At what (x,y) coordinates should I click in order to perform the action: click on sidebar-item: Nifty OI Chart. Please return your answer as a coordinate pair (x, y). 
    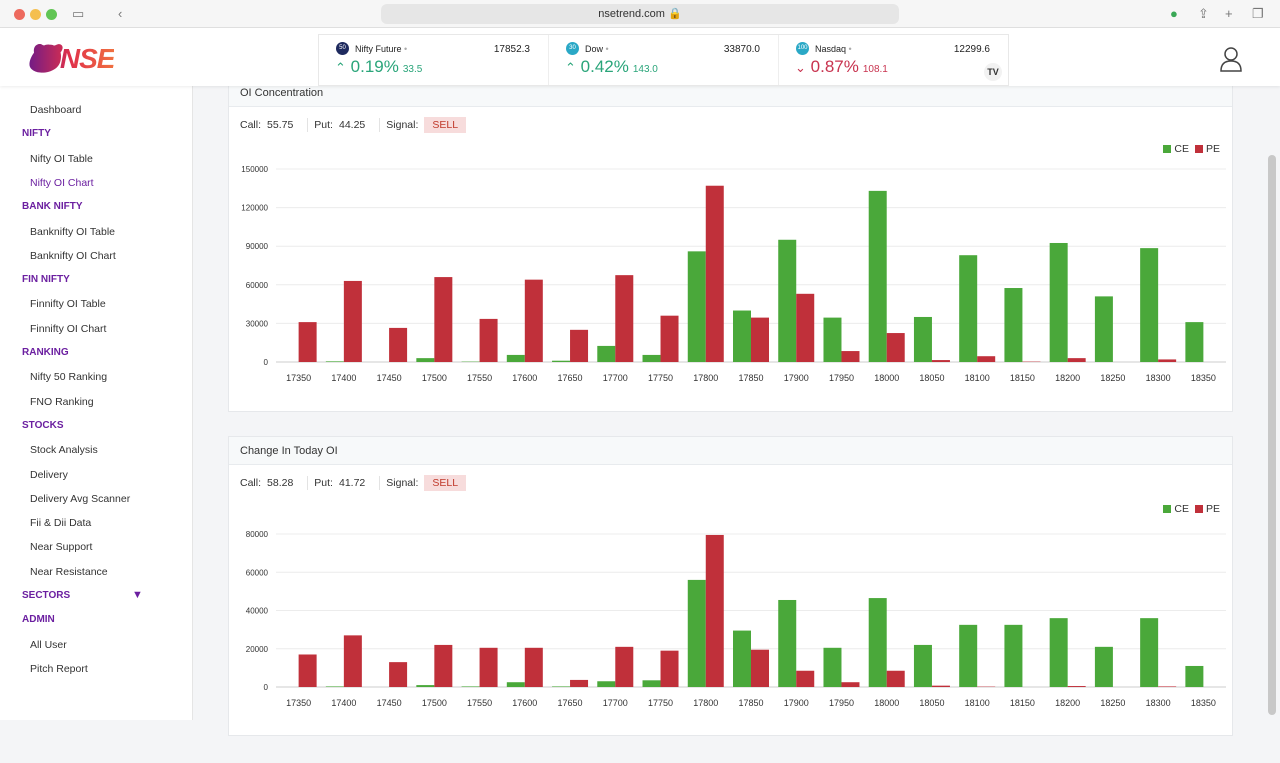
    Looking at the image, I should click on (62, 183).